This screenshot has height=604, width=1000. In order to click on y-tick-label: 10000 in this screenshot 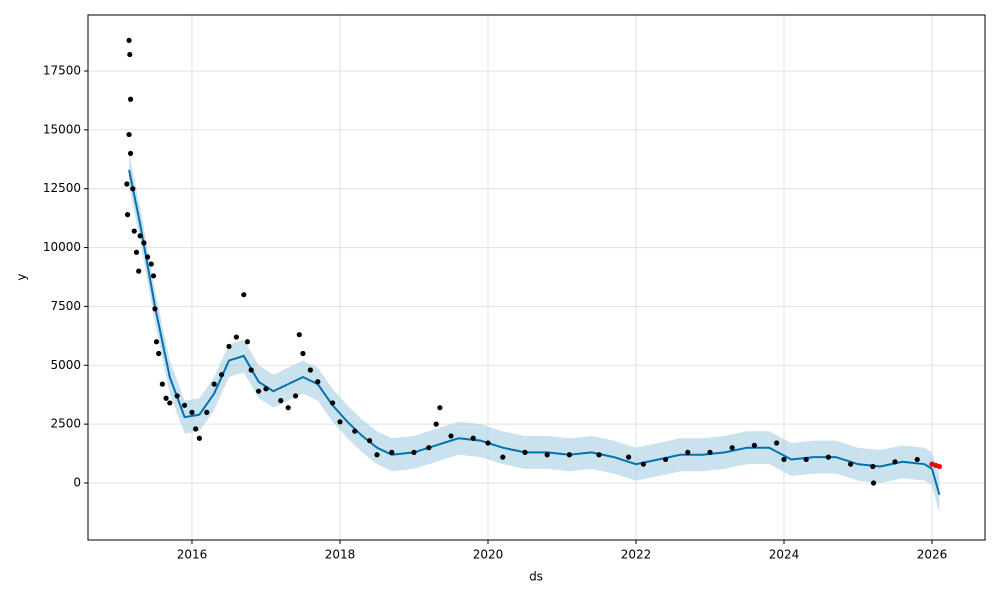, I will do `click(62, 247)`.